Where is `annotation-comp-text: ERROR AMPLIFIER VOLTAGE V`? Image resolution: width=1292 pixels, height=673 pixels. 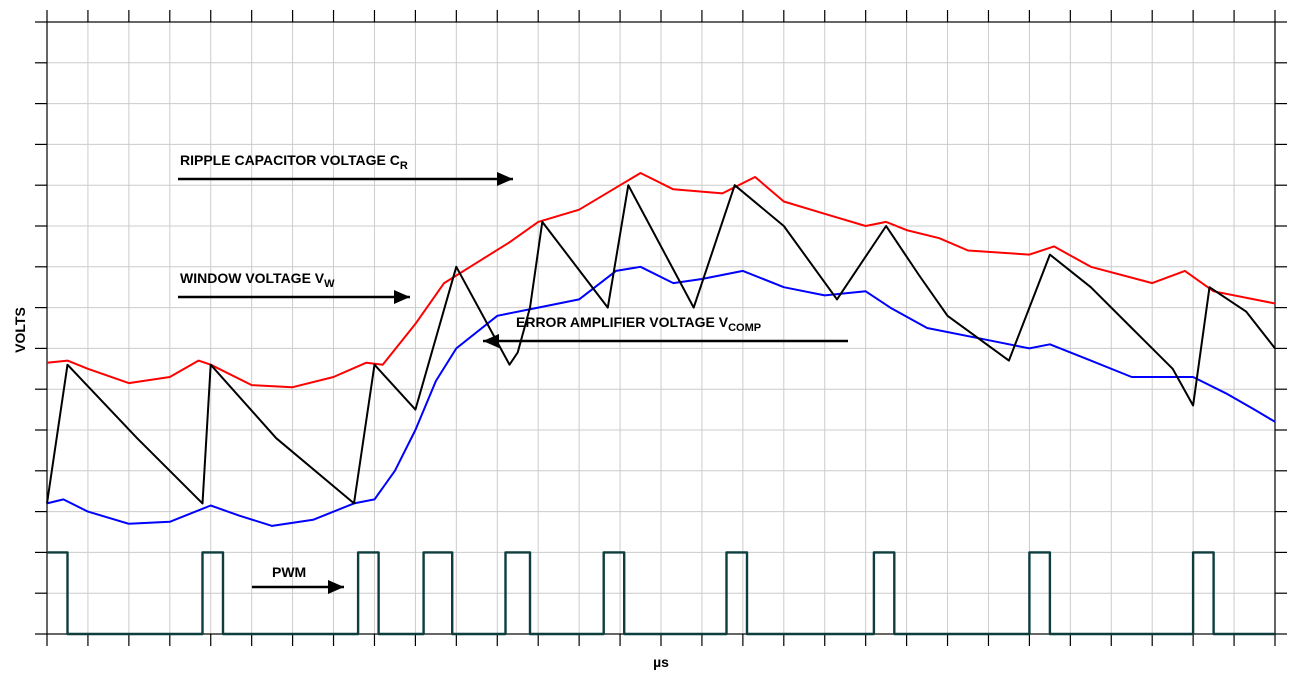
annotation-comp-text: ERROR AMPLIFIER VOLTAGE V is located at coordinates (622, 322).